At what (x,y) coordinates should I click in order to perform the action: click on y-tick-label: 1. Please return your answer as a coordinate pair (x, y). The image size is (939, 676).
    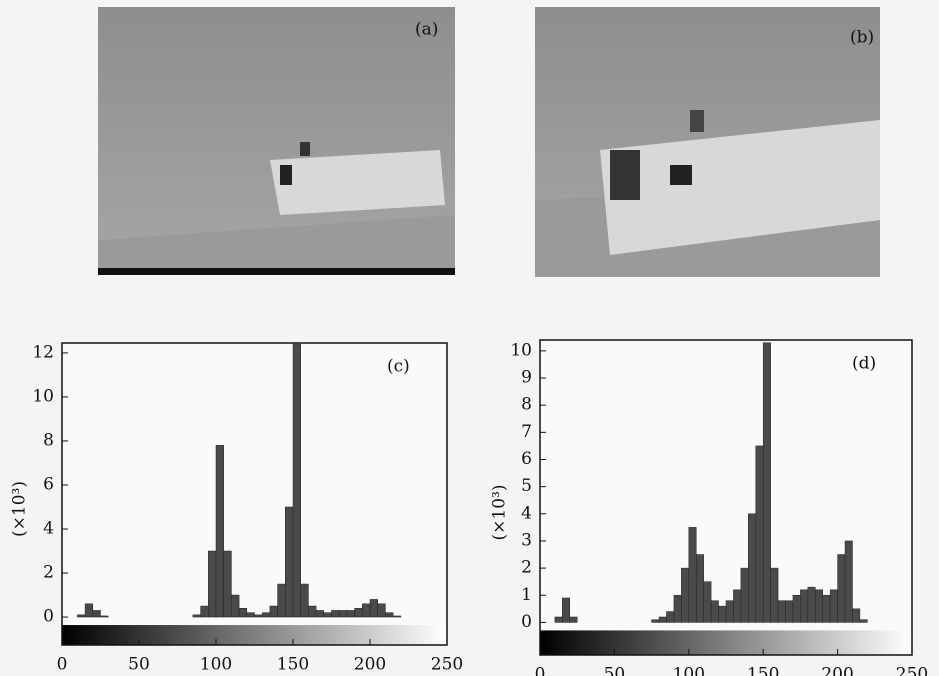
    Looking at the image, I should click on (526, 595).